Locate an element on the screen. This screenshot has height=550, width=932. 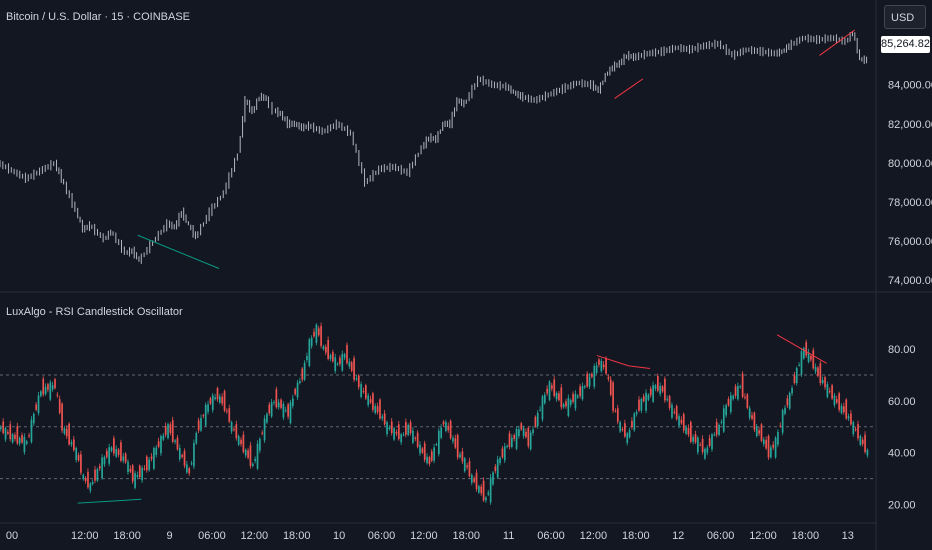
time-tick-label: 13 is located at coordinates (848, 536).